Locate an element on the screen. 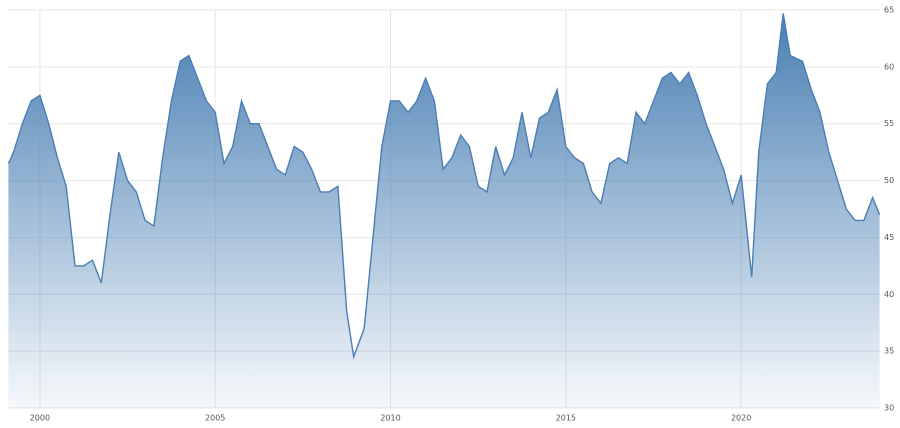 This screenshot has width=900, height=428. x-tick-label: 2020 is located at coordinates (741, 418).